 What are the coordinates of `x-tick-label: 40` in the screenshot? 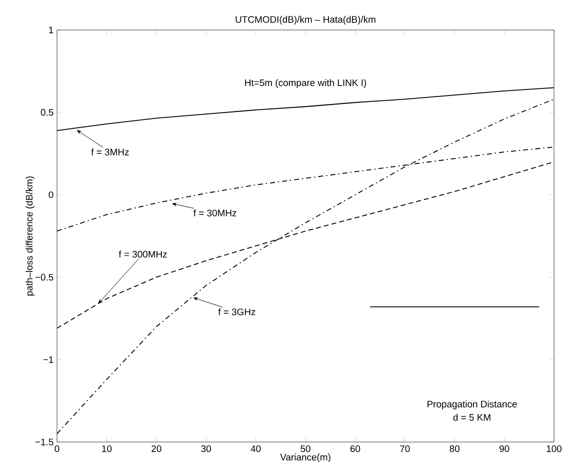 It's located at (255, 448).